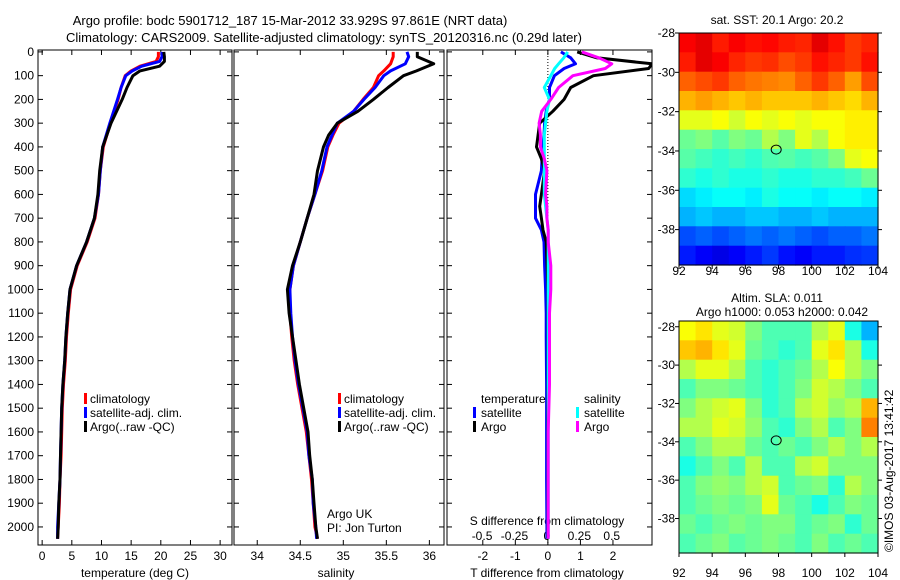 This screenshot has width=900, height=580. I want to click on lat-tick-label: -30, so click(667, 72).